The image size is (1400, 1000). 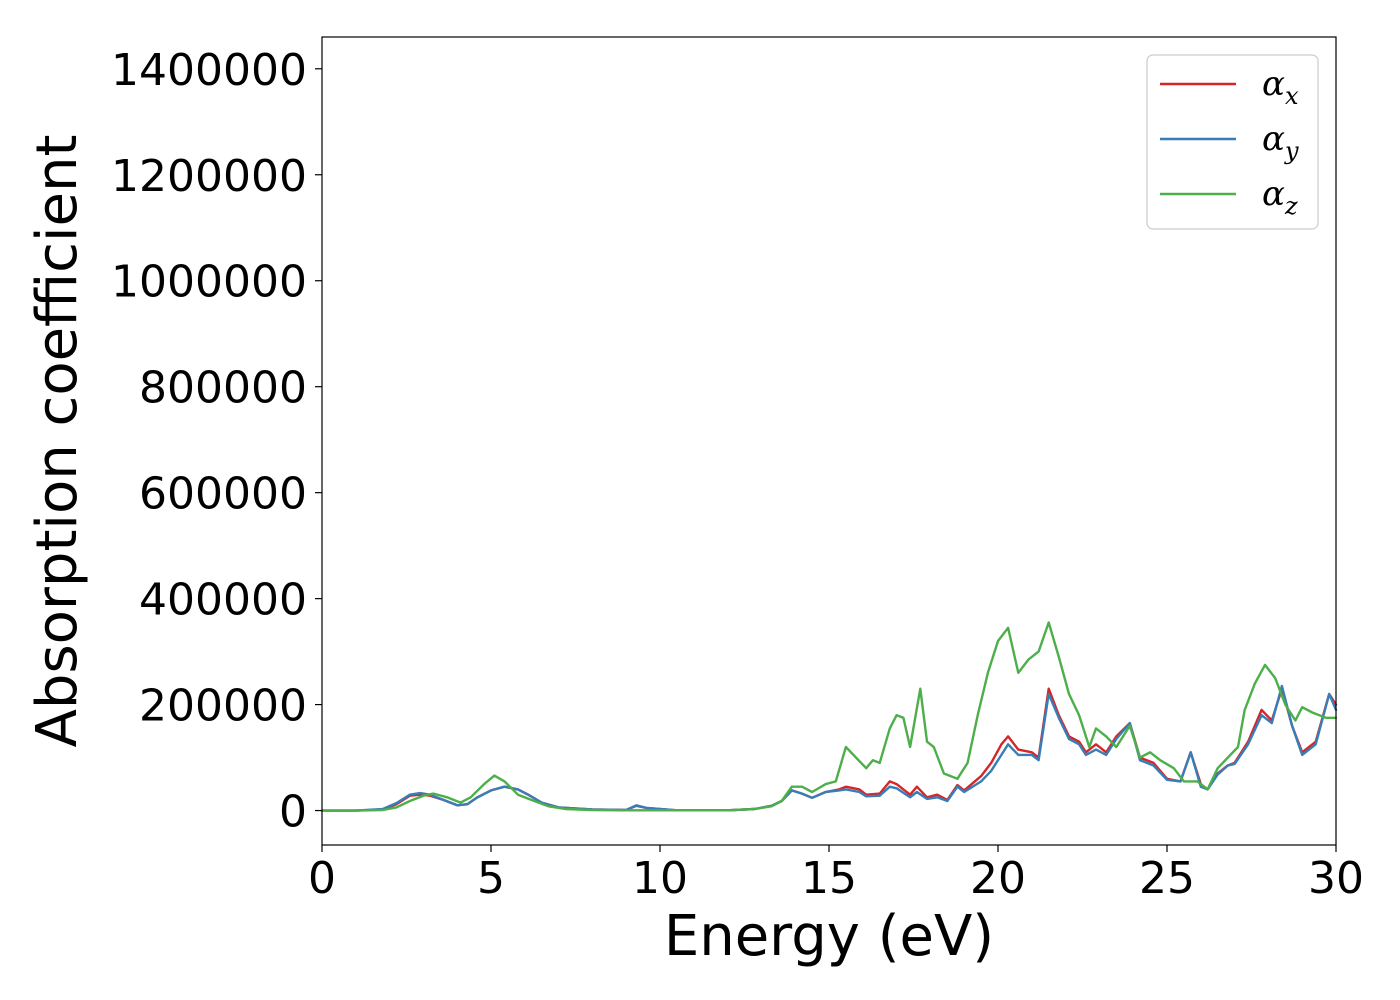 What do you see at coordinates (1280, 197) in the screenshot?
I see `legend-label-z: αz` at bounding box center [1280, 197].